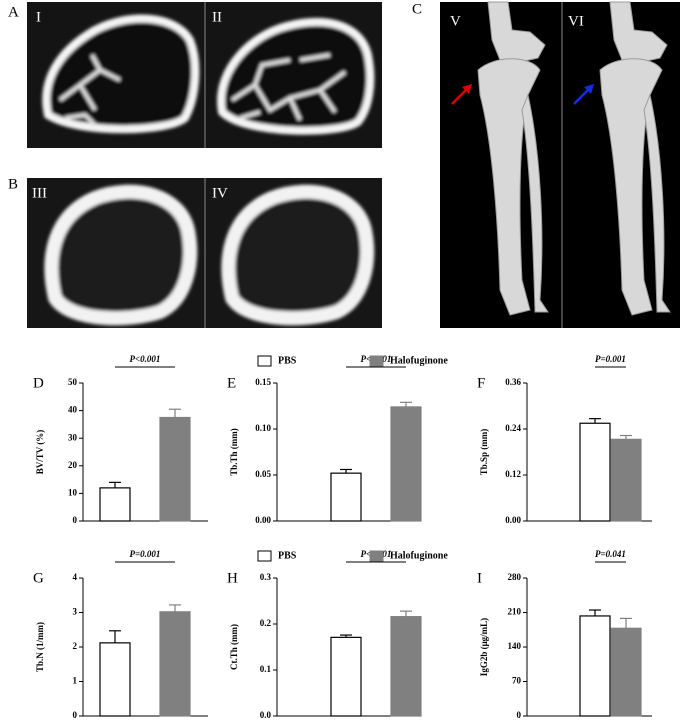  I want to click on ct-panel-b: B III IV, so click(195, 252).